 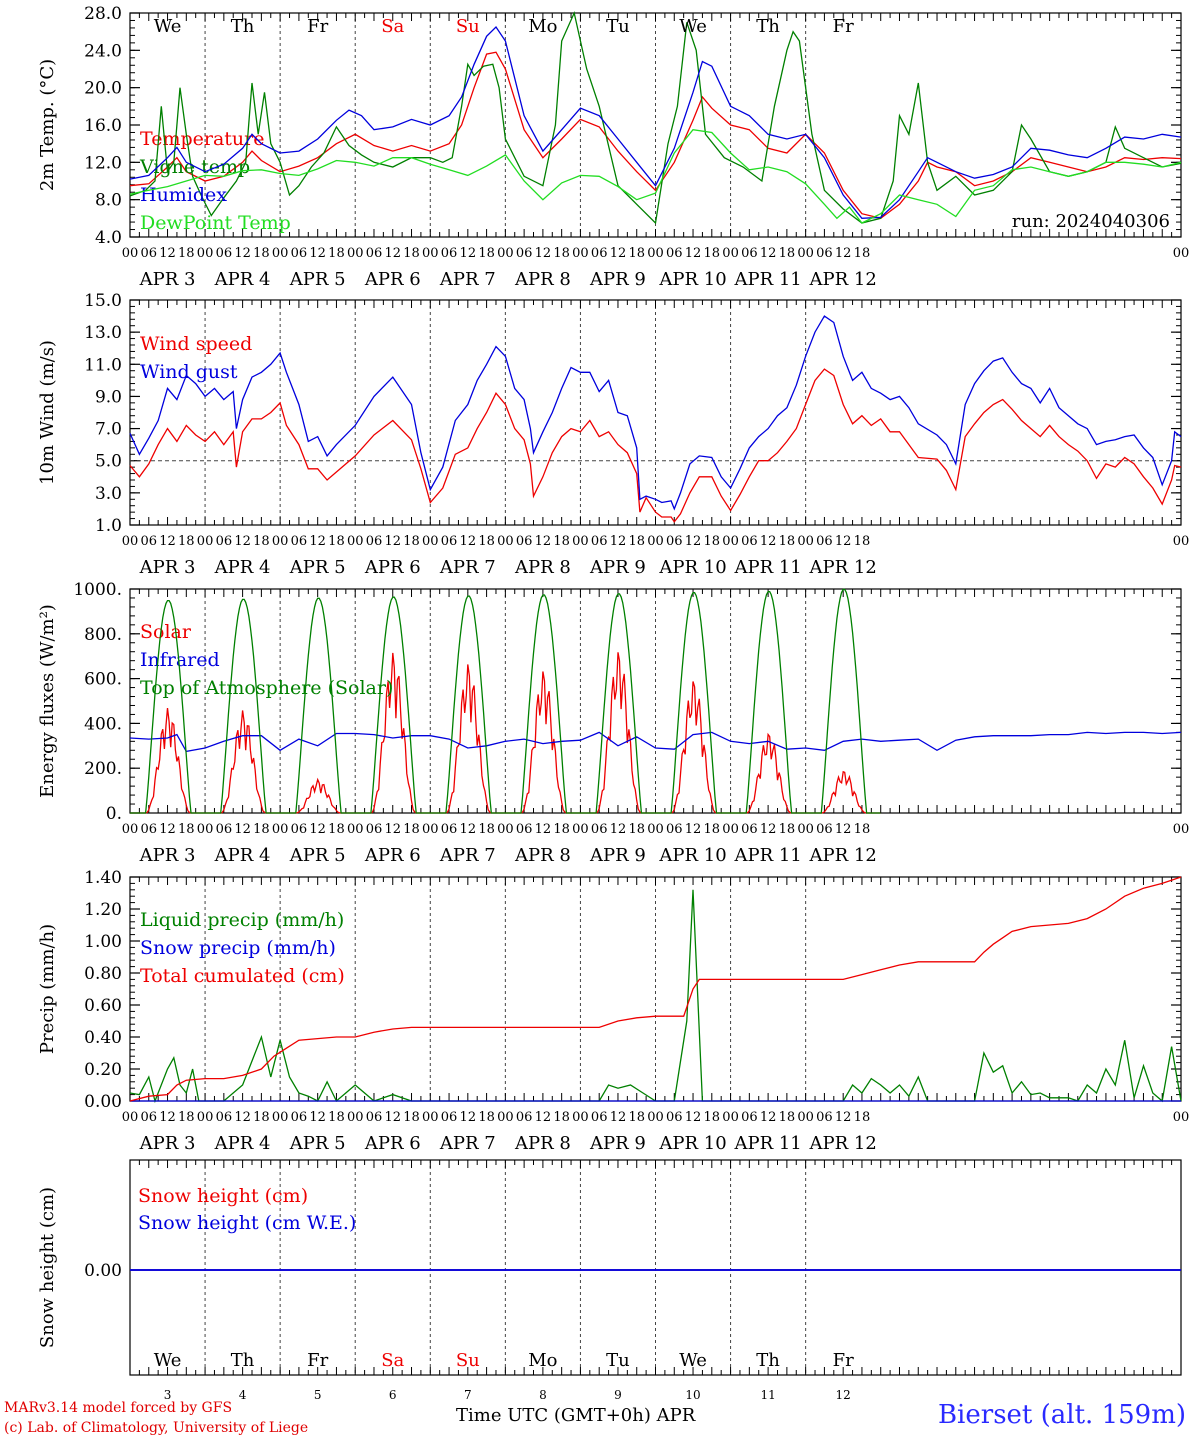 I want to click on y-tick-label: 1.0, so click(x=108, y=526).